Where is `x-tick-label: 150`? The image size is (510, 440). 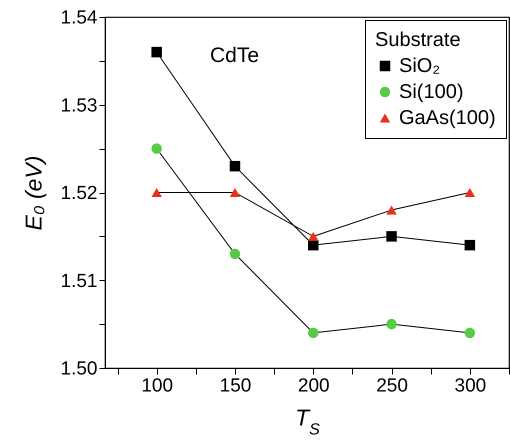 x-tick-label: 150 is located at coordinates (236, 386).